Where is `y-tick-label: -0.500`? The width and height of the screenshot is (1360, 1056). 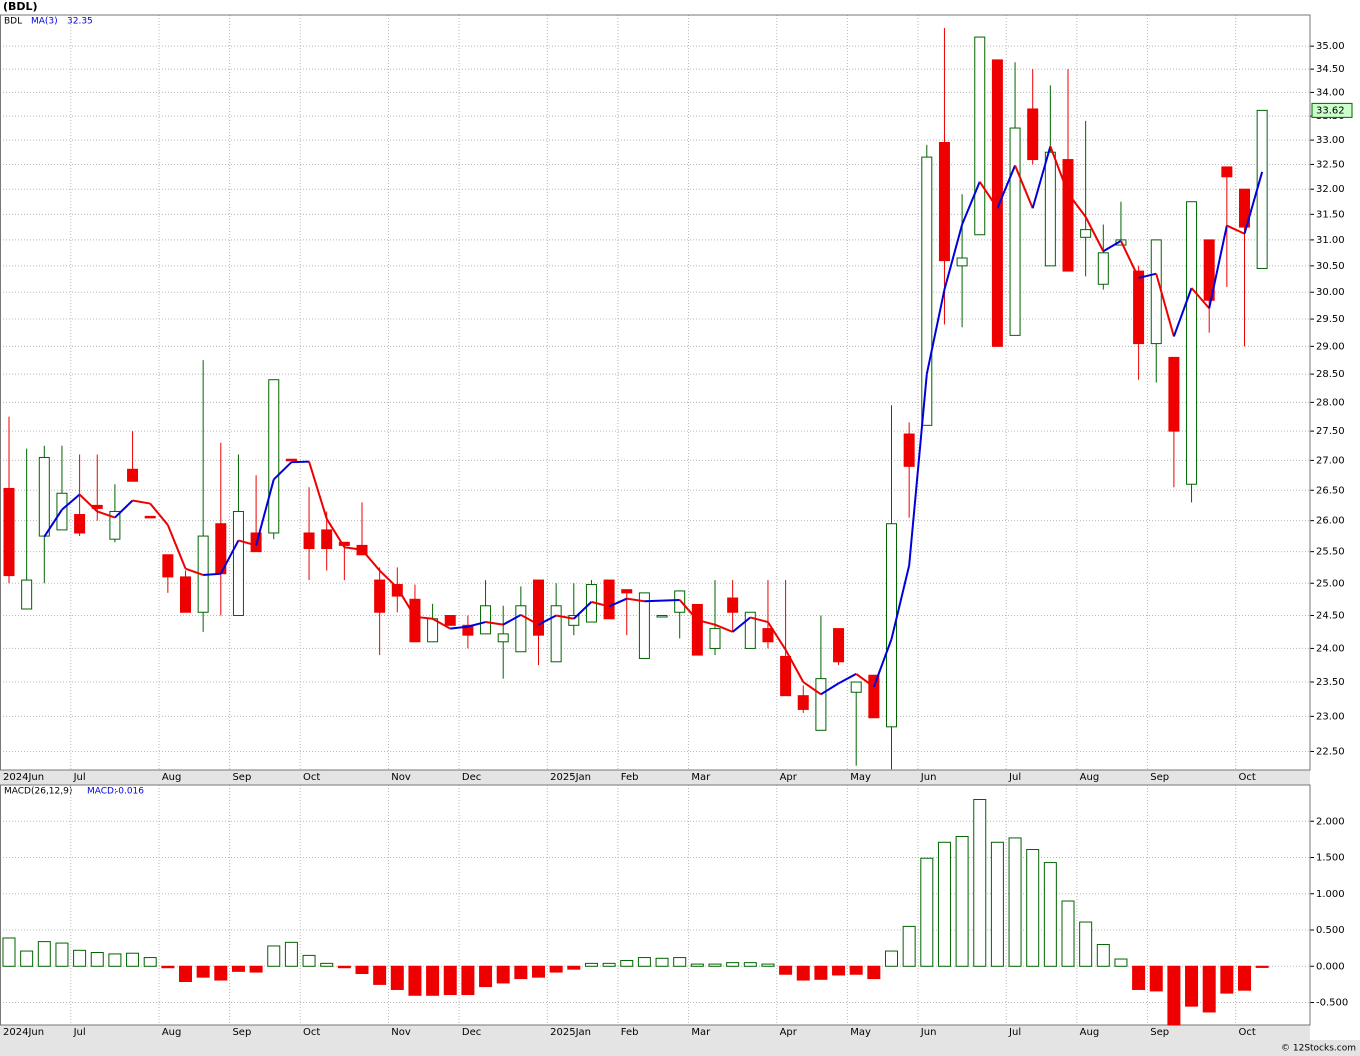 y-tick-label: -0.500 is located at coordinates (1332, 1003).